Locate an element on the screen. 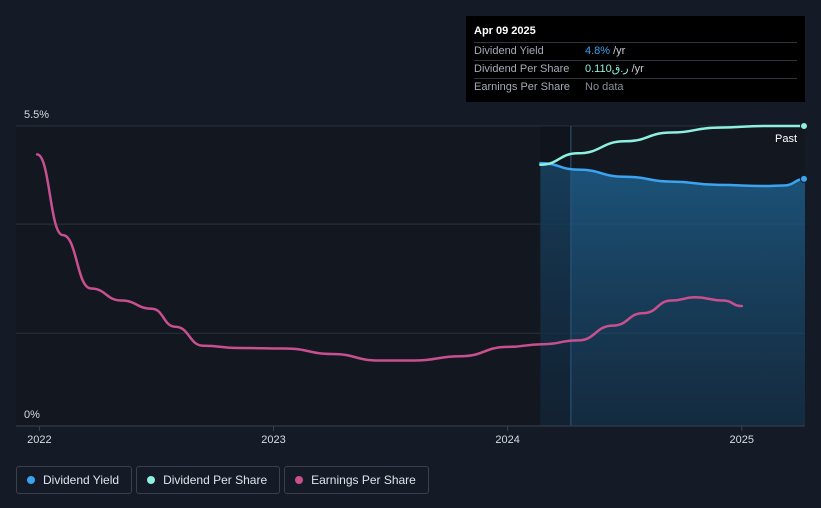  past-shade is located at coordinates (555, 276).